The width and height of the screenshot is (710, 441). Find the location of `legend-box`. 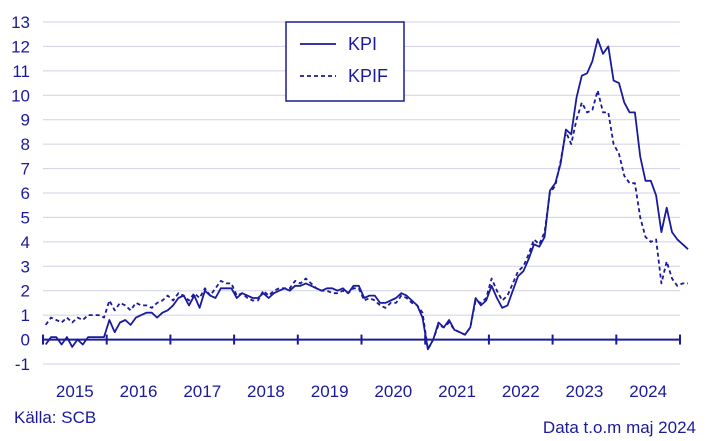

legend-box is located at coordinates (345, 61).